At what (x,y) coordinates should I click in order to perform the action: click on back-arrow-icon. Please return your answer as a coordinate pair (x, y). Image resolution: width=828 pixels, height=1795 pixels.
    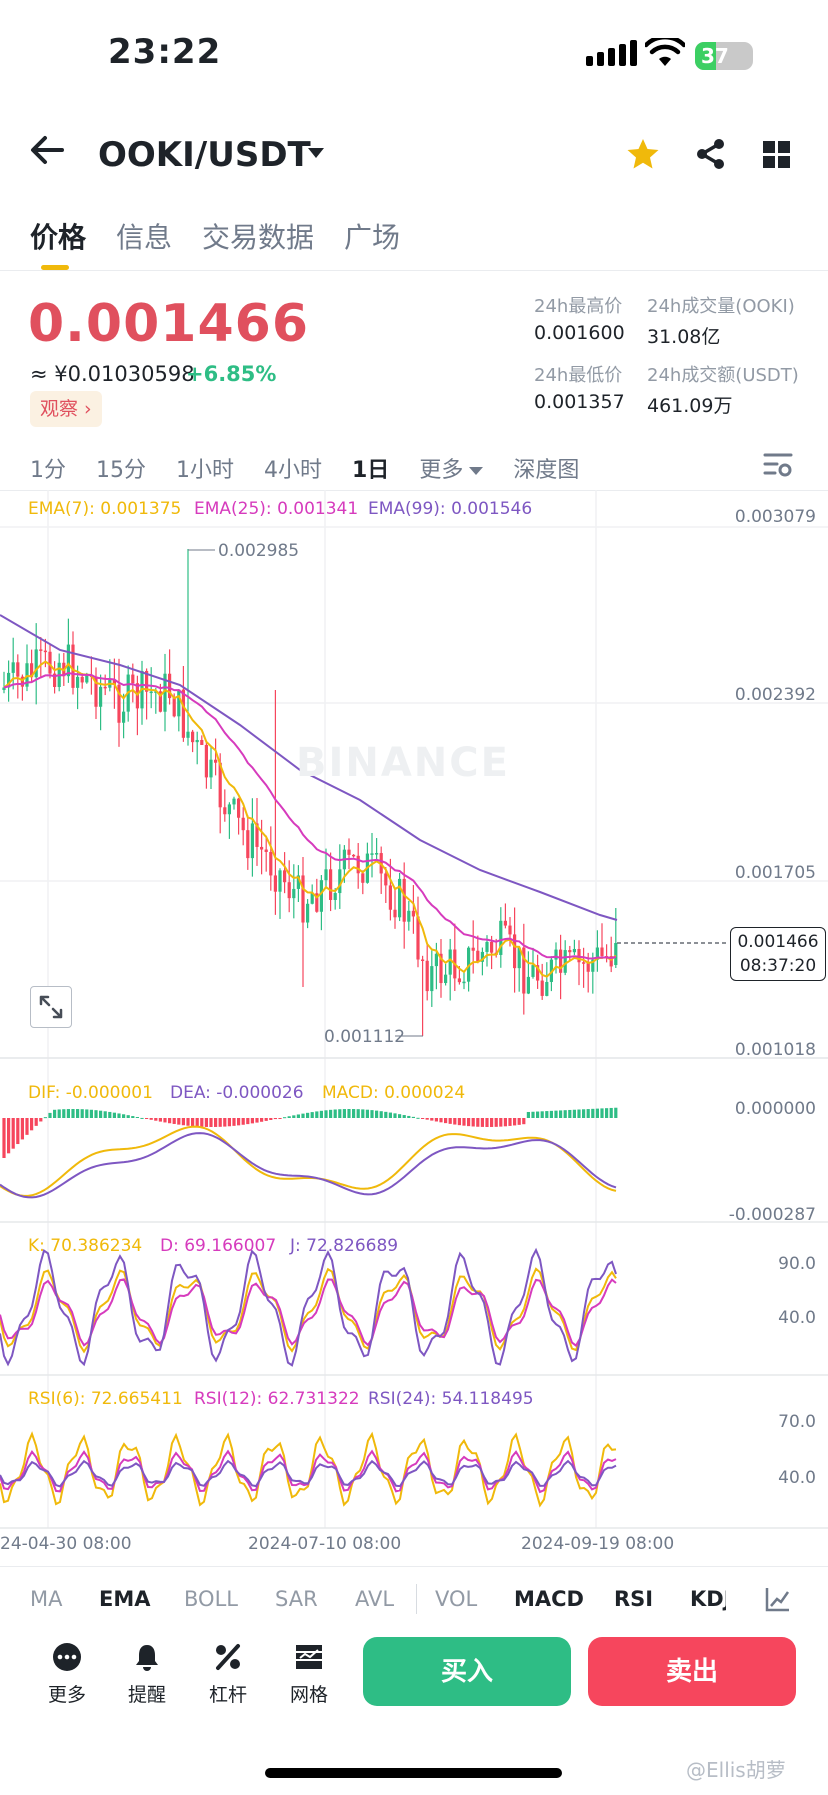
    Looking at the image, I should click on (47, 150).